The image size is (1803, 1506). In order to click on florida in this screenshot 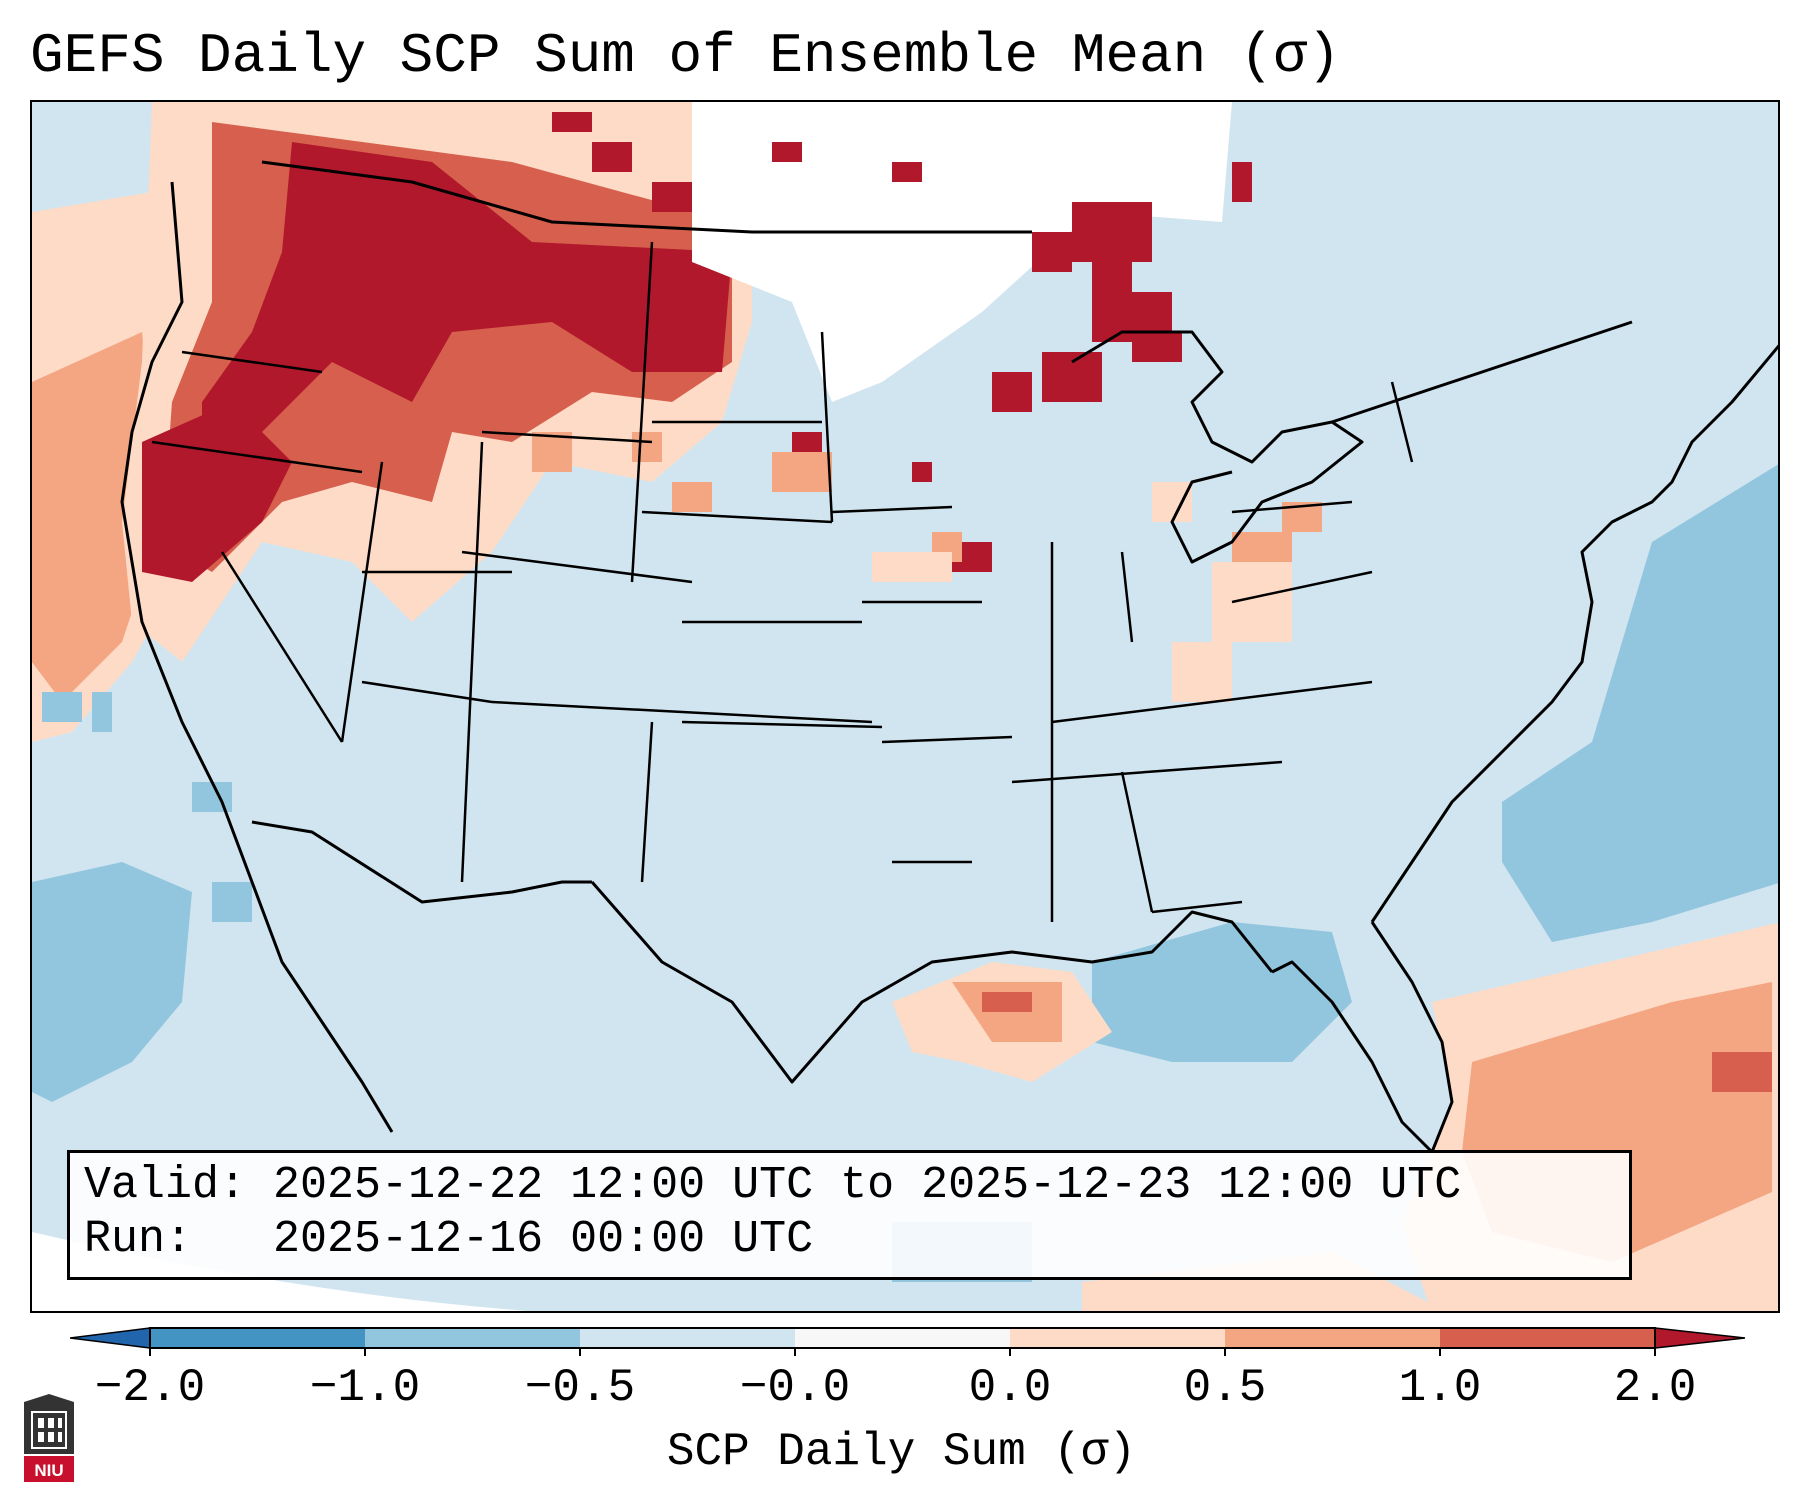, I will do `click(1362, 1037)`.